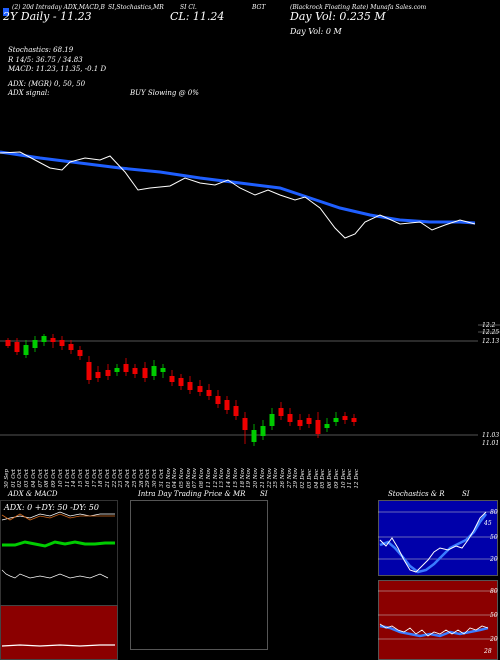  What do you see at coordinates (51, 507) in the screenshot?
I see `adx-values: ADX: 0 +DY: 50 -DY: 50` at bounding box center [51, 507].